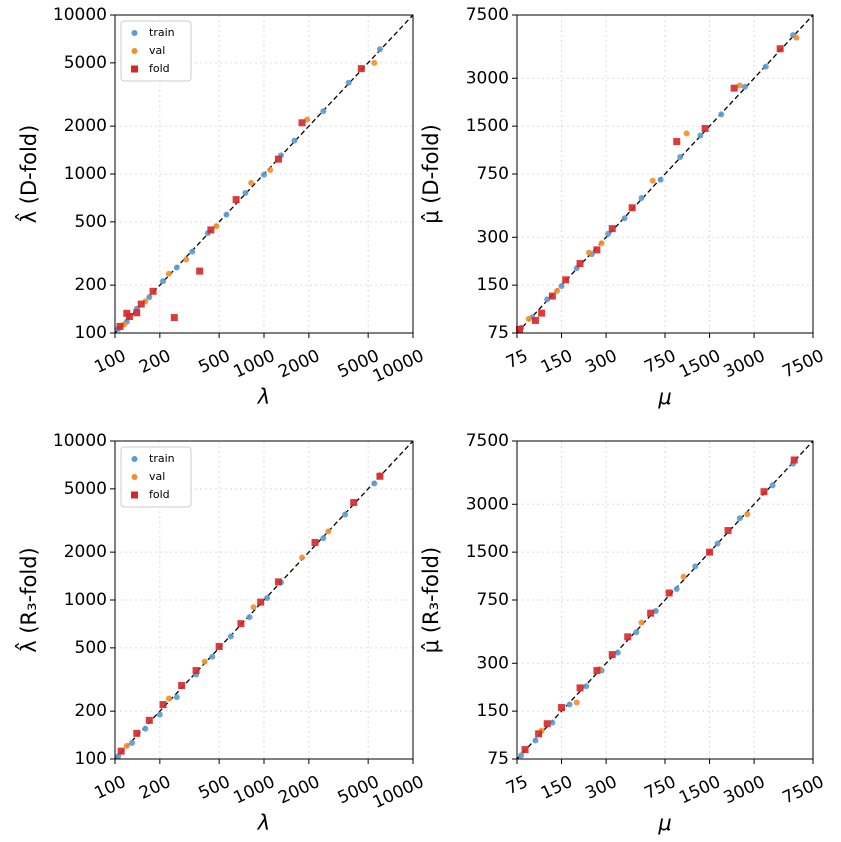 Image resolution: width=841 pixels, height=842 pixels. Describe the element at coordinates (110, 362) in the screenshot. I see `x-tick-label: 100` at that location.